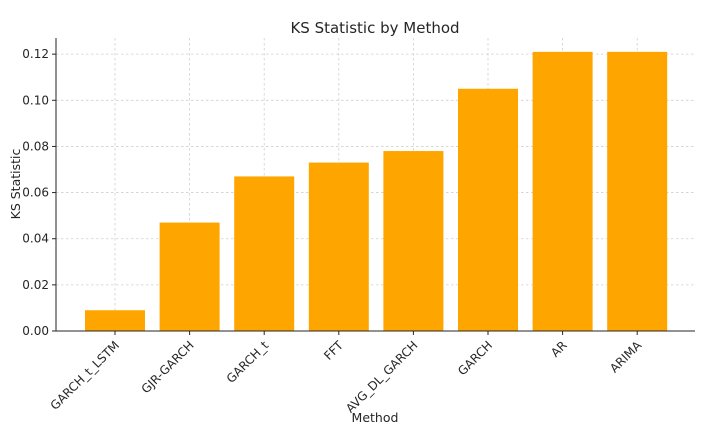  What do you see at coordinates (333, 350) in the screenshot?
I see `x-tick-label: FFT` at bounding box center [333, 350].